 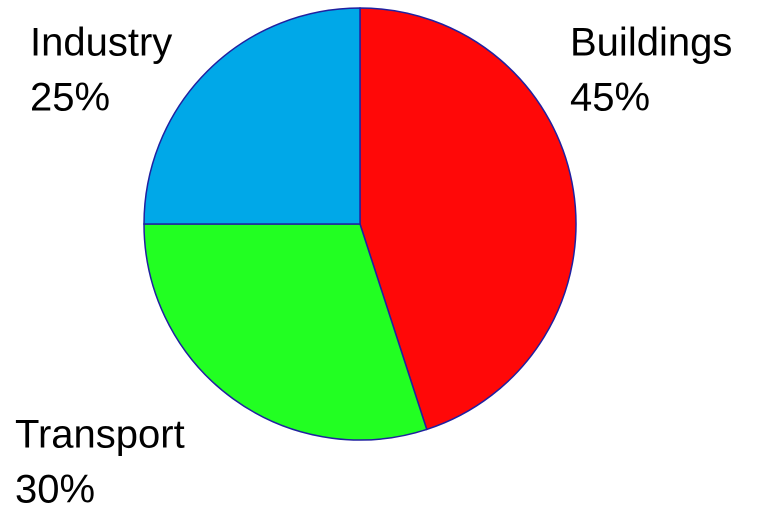 What do you see at coordinates (101, 43) in the screenshot?
I see `slice-label: Industry` at bounding box center [101, 43].